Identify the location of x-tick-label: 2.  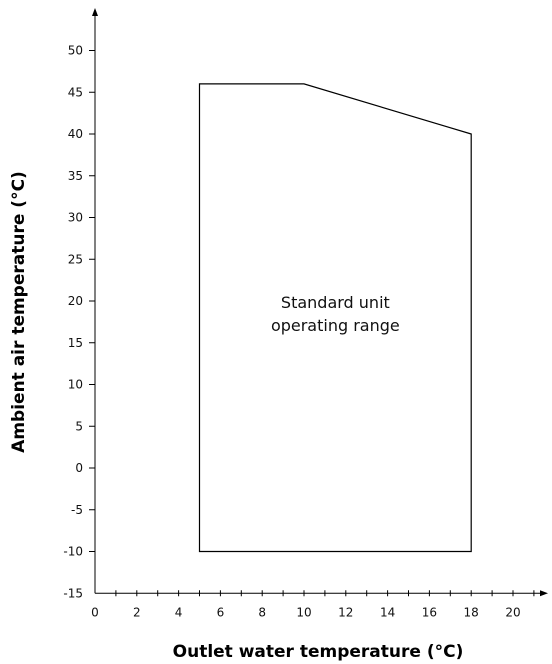
(137, 612).